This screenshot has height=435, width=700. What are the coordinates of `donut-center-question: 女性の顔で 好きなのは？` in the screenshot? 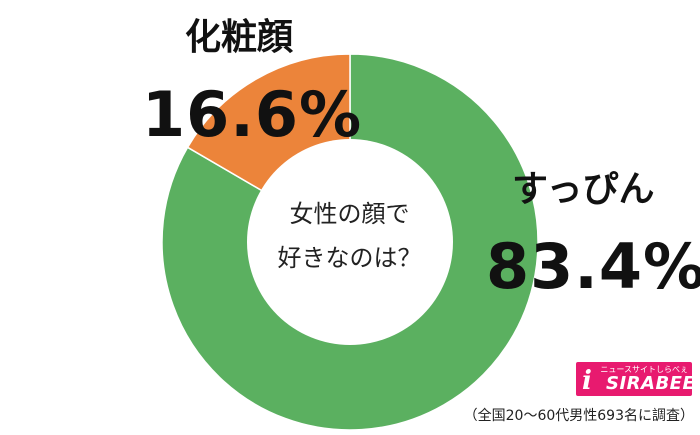 It's located at (349, 236).